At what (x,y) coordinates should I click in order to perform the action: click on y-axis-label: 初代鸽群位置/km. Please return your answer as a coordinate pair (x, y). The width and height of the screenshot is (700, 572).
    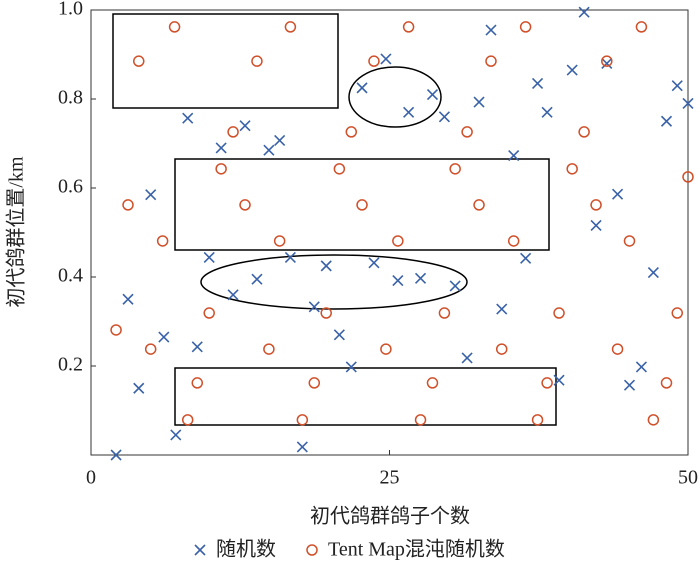
    Looking at the image, I should click on (16, 232).